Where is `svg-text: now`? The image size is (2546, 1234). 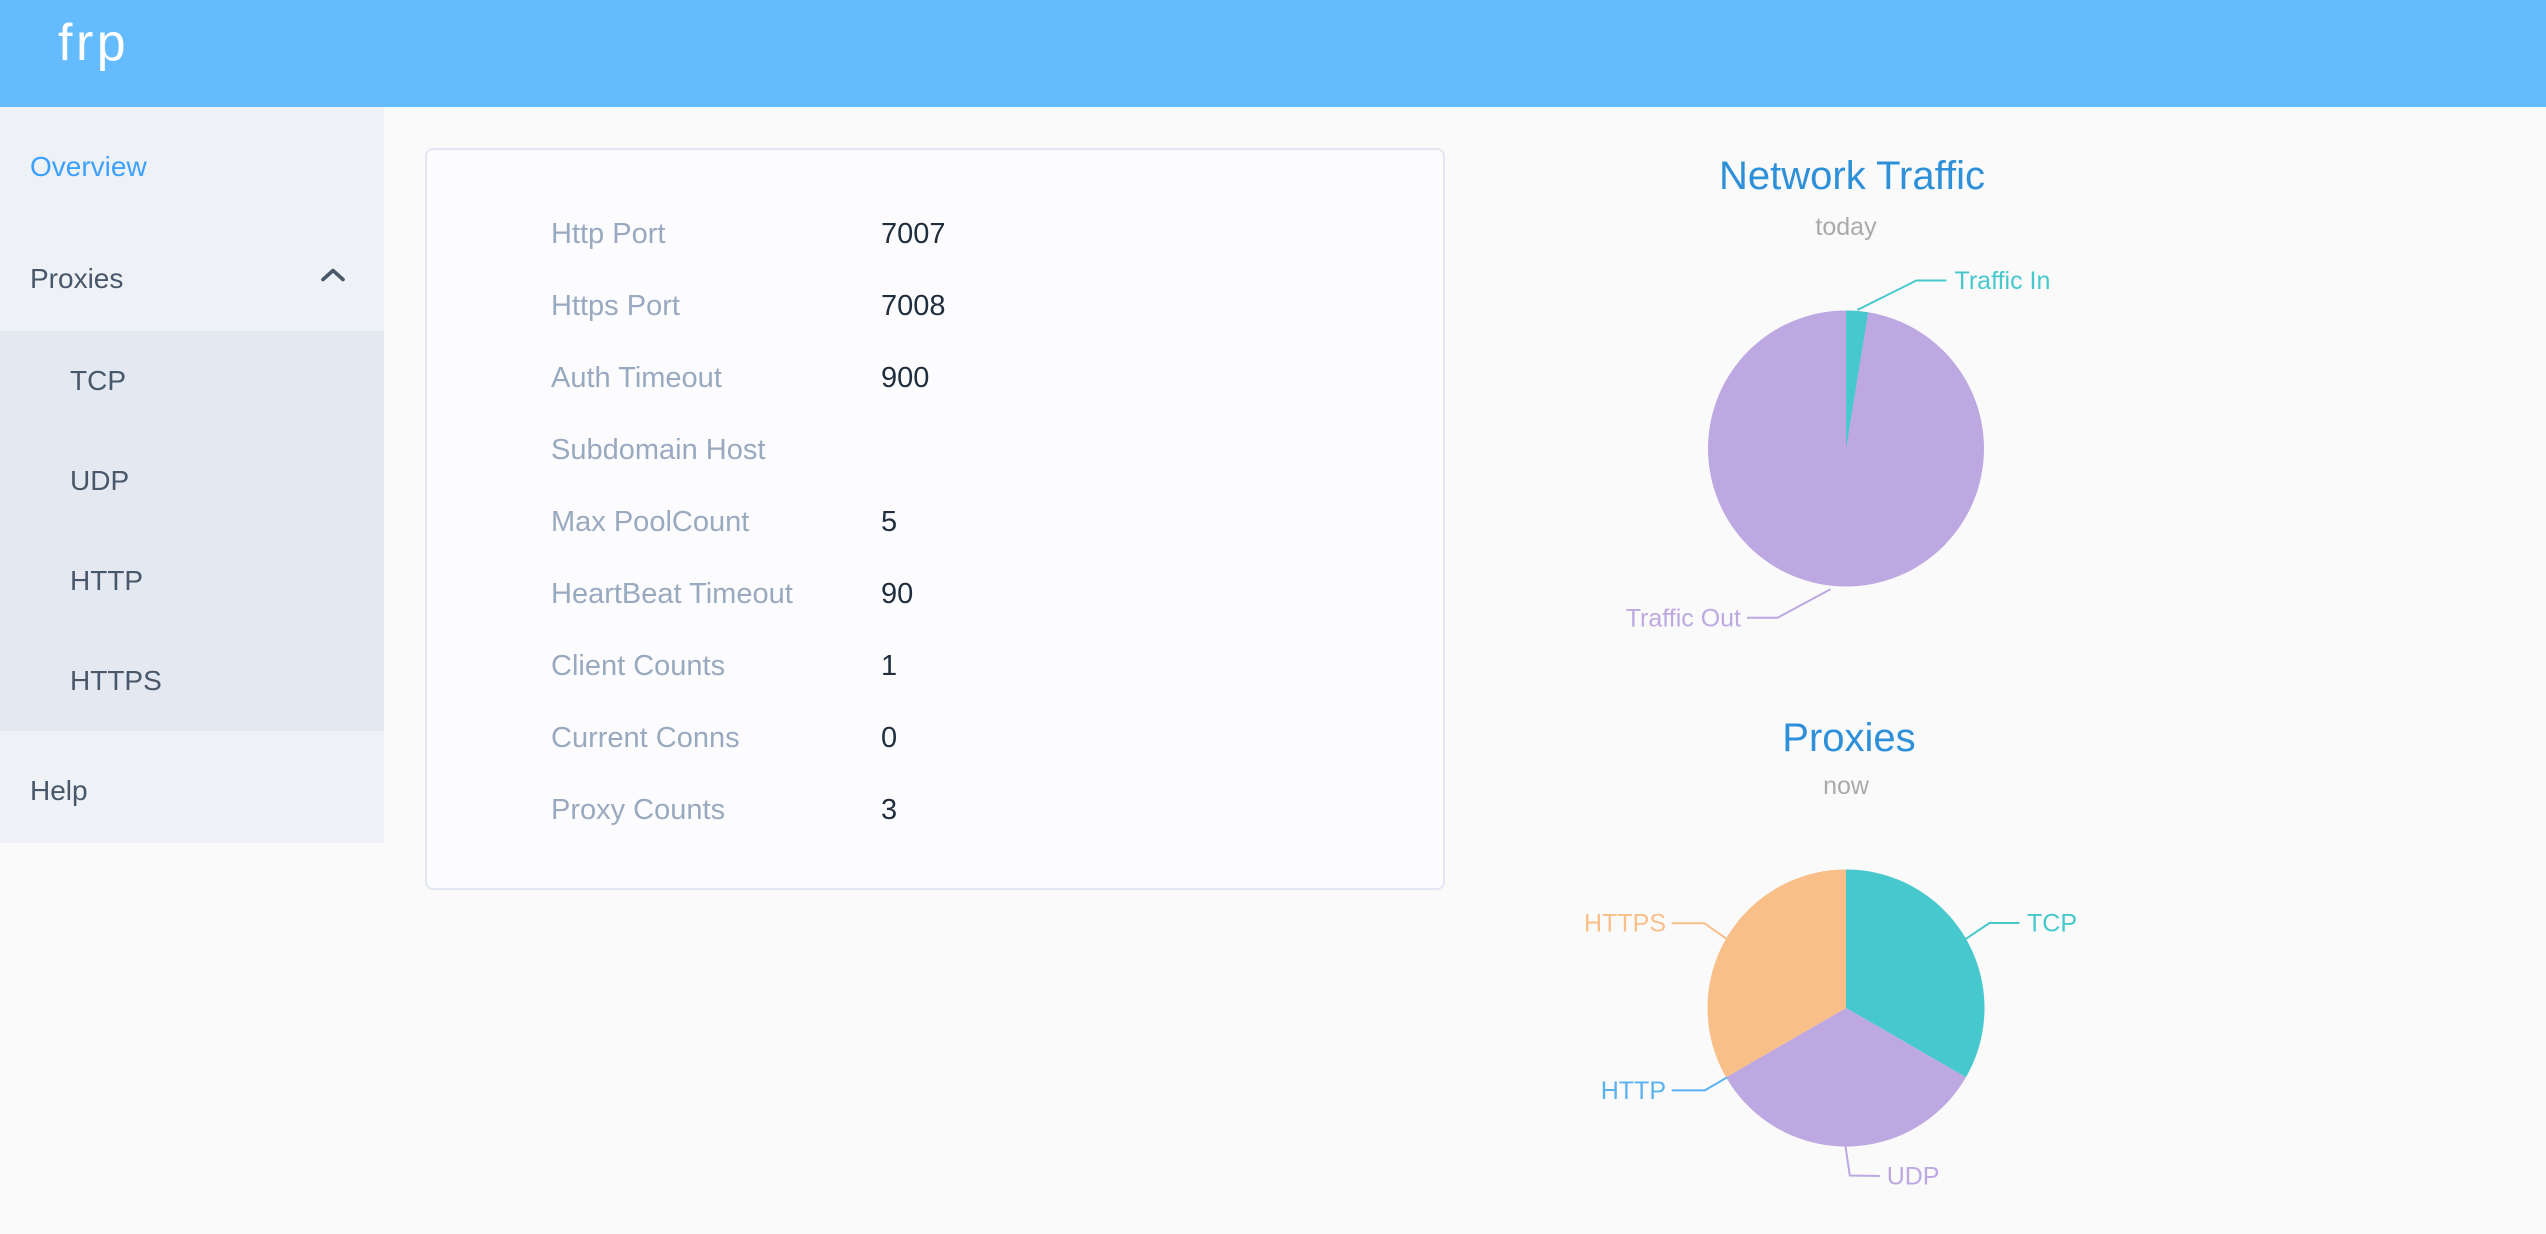 svg-text: now is located at coordinates (1846, 786).